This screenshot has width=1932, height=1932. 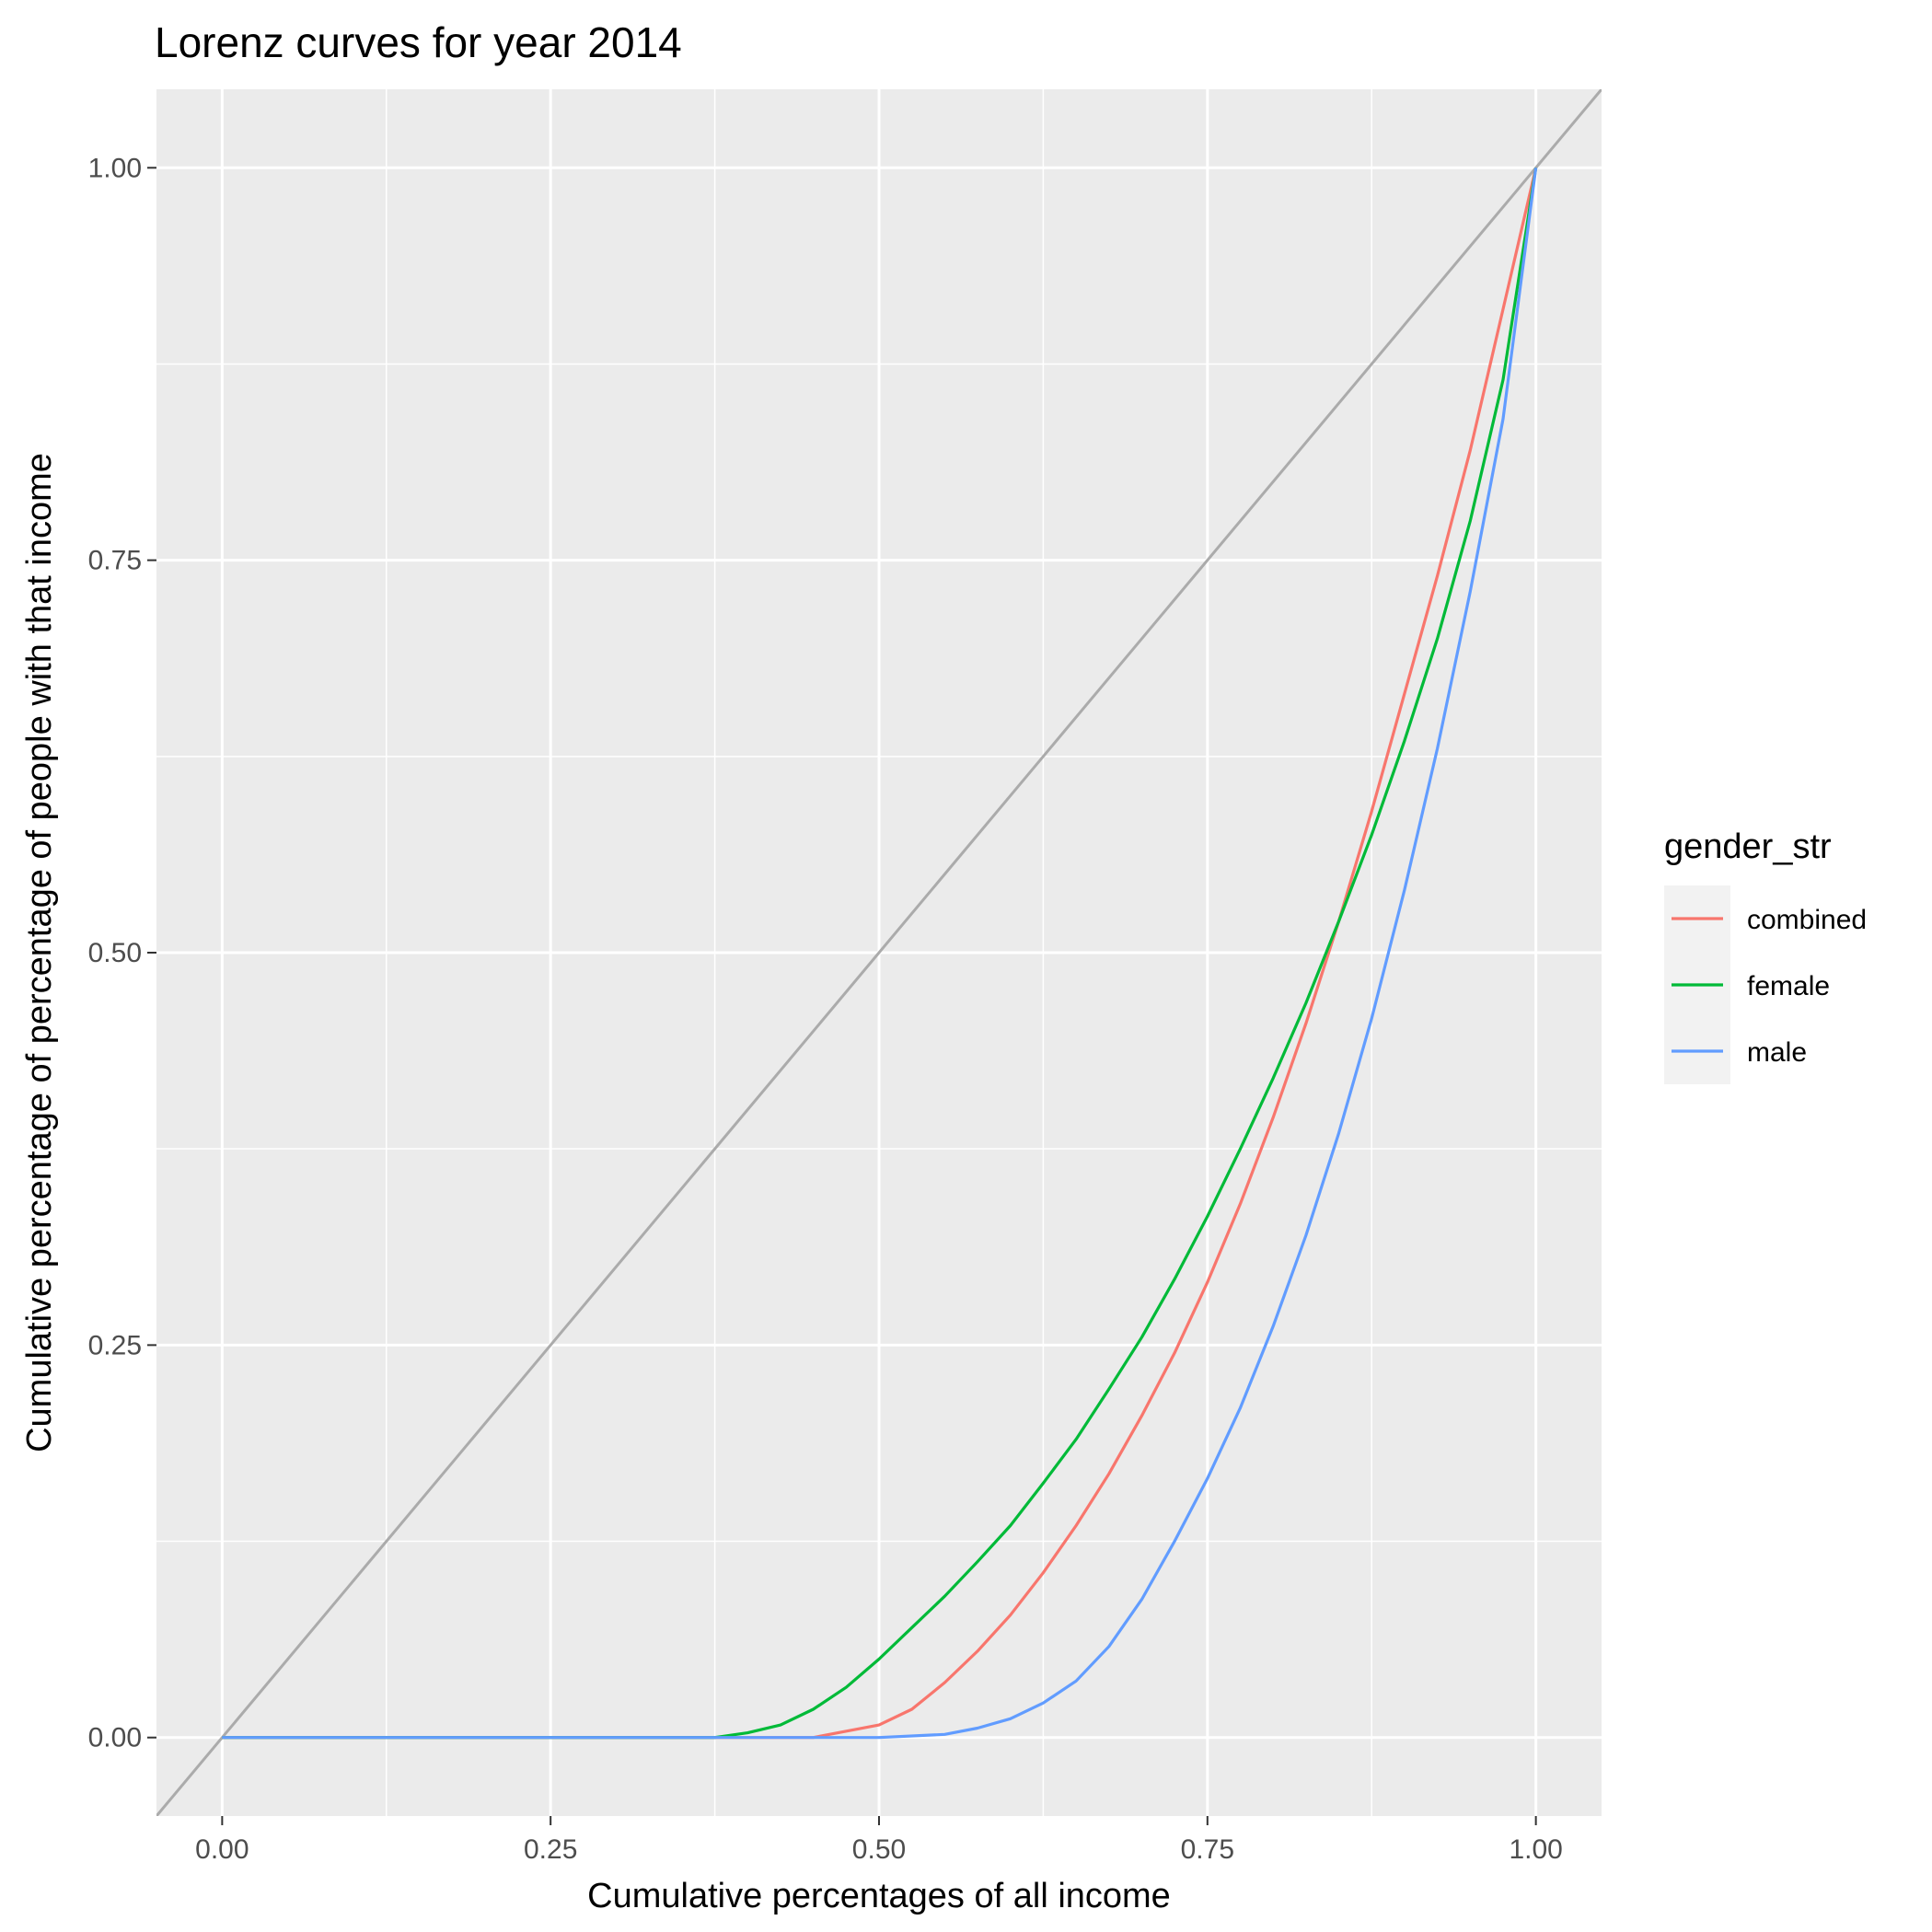 What do you see at coordinates (115, 953) in the screenshot?
I see `y-tick-label: 0.50` at bounding box center [115, 953].